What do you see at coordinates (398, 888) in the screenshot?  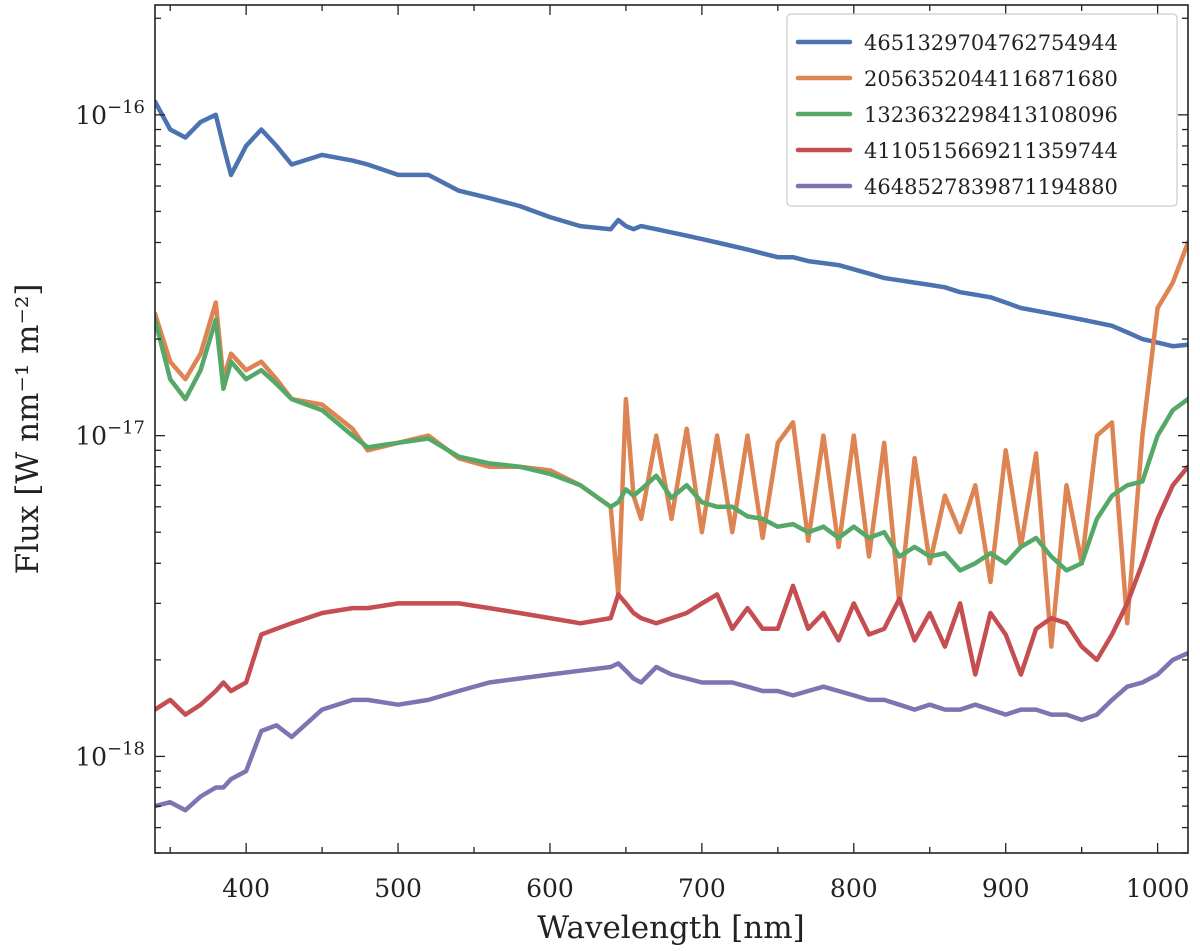 I see `x-tick-label: 500` at bounding box center [398, 888].